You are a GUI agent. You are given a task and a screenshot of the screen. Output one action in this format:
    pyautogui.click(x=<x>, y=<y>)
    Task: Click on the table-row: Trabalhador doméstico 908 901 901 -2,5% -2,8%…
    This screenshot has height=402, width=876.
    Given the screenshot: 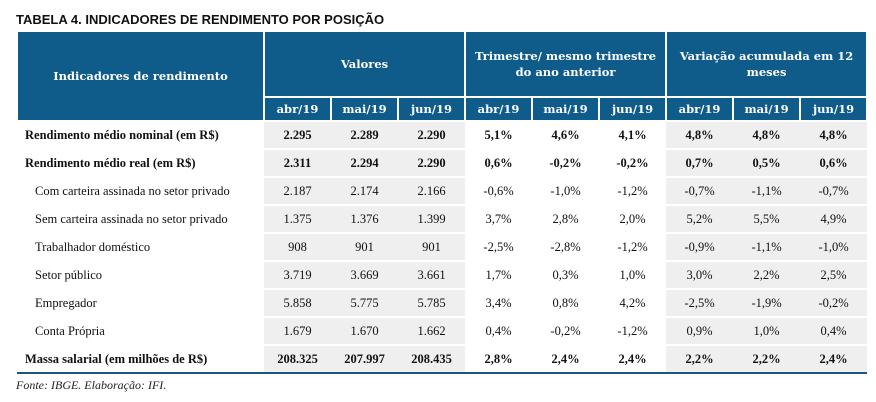 What is the action you would take?
    pyautogui.click(x=442, y=247)
    